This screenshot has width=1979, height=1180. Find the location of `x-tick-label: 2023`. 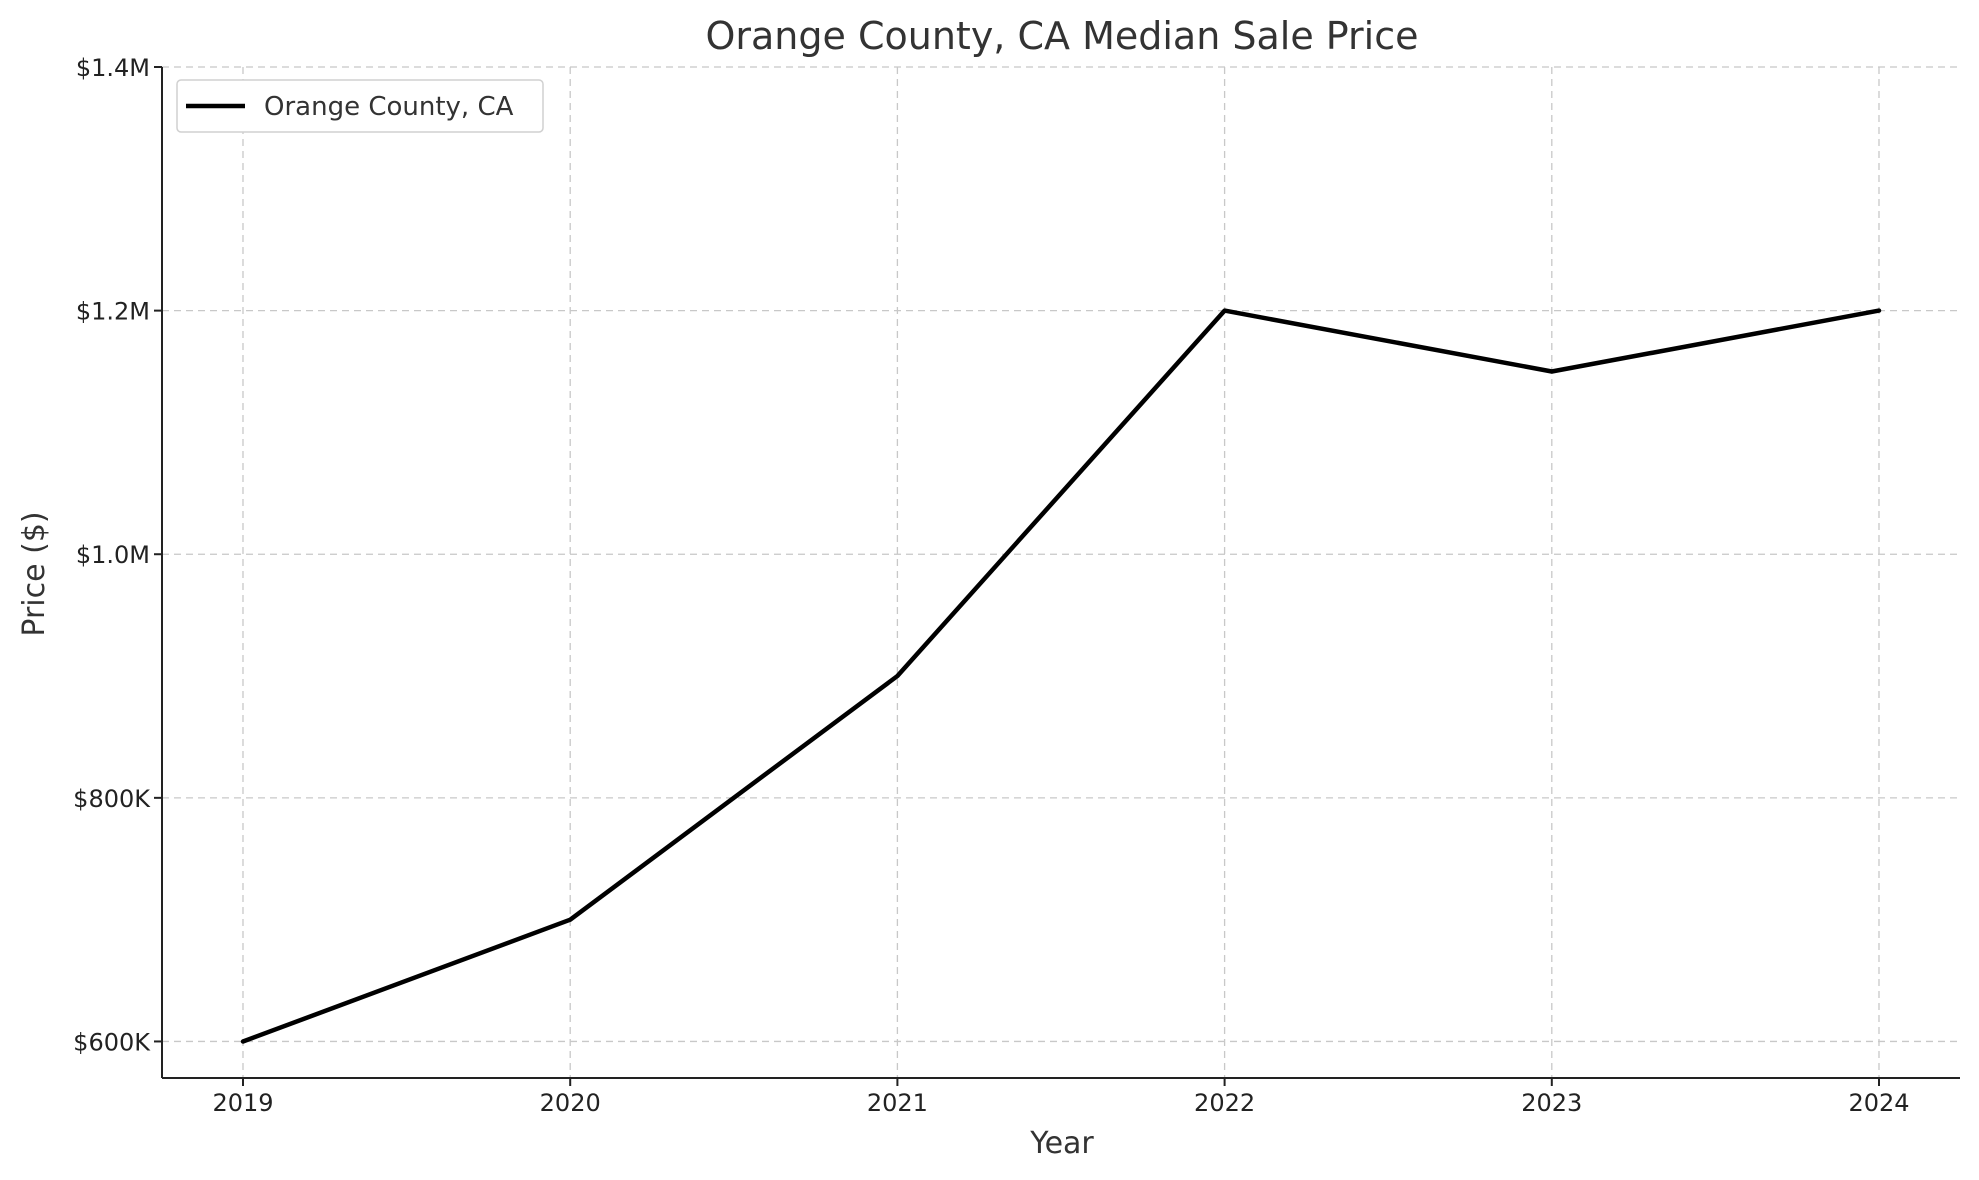

x-tick-label: 2023 is located at coordinates (1551, 1103).